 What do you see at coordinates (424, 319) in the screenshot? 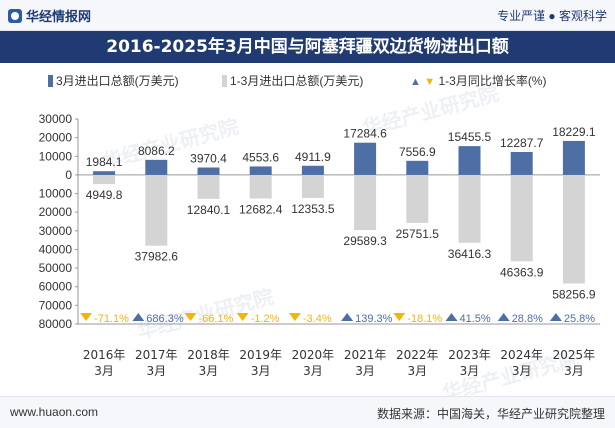
I see `growth-rate-label: -18.1%` at bounding box center [424, 319].